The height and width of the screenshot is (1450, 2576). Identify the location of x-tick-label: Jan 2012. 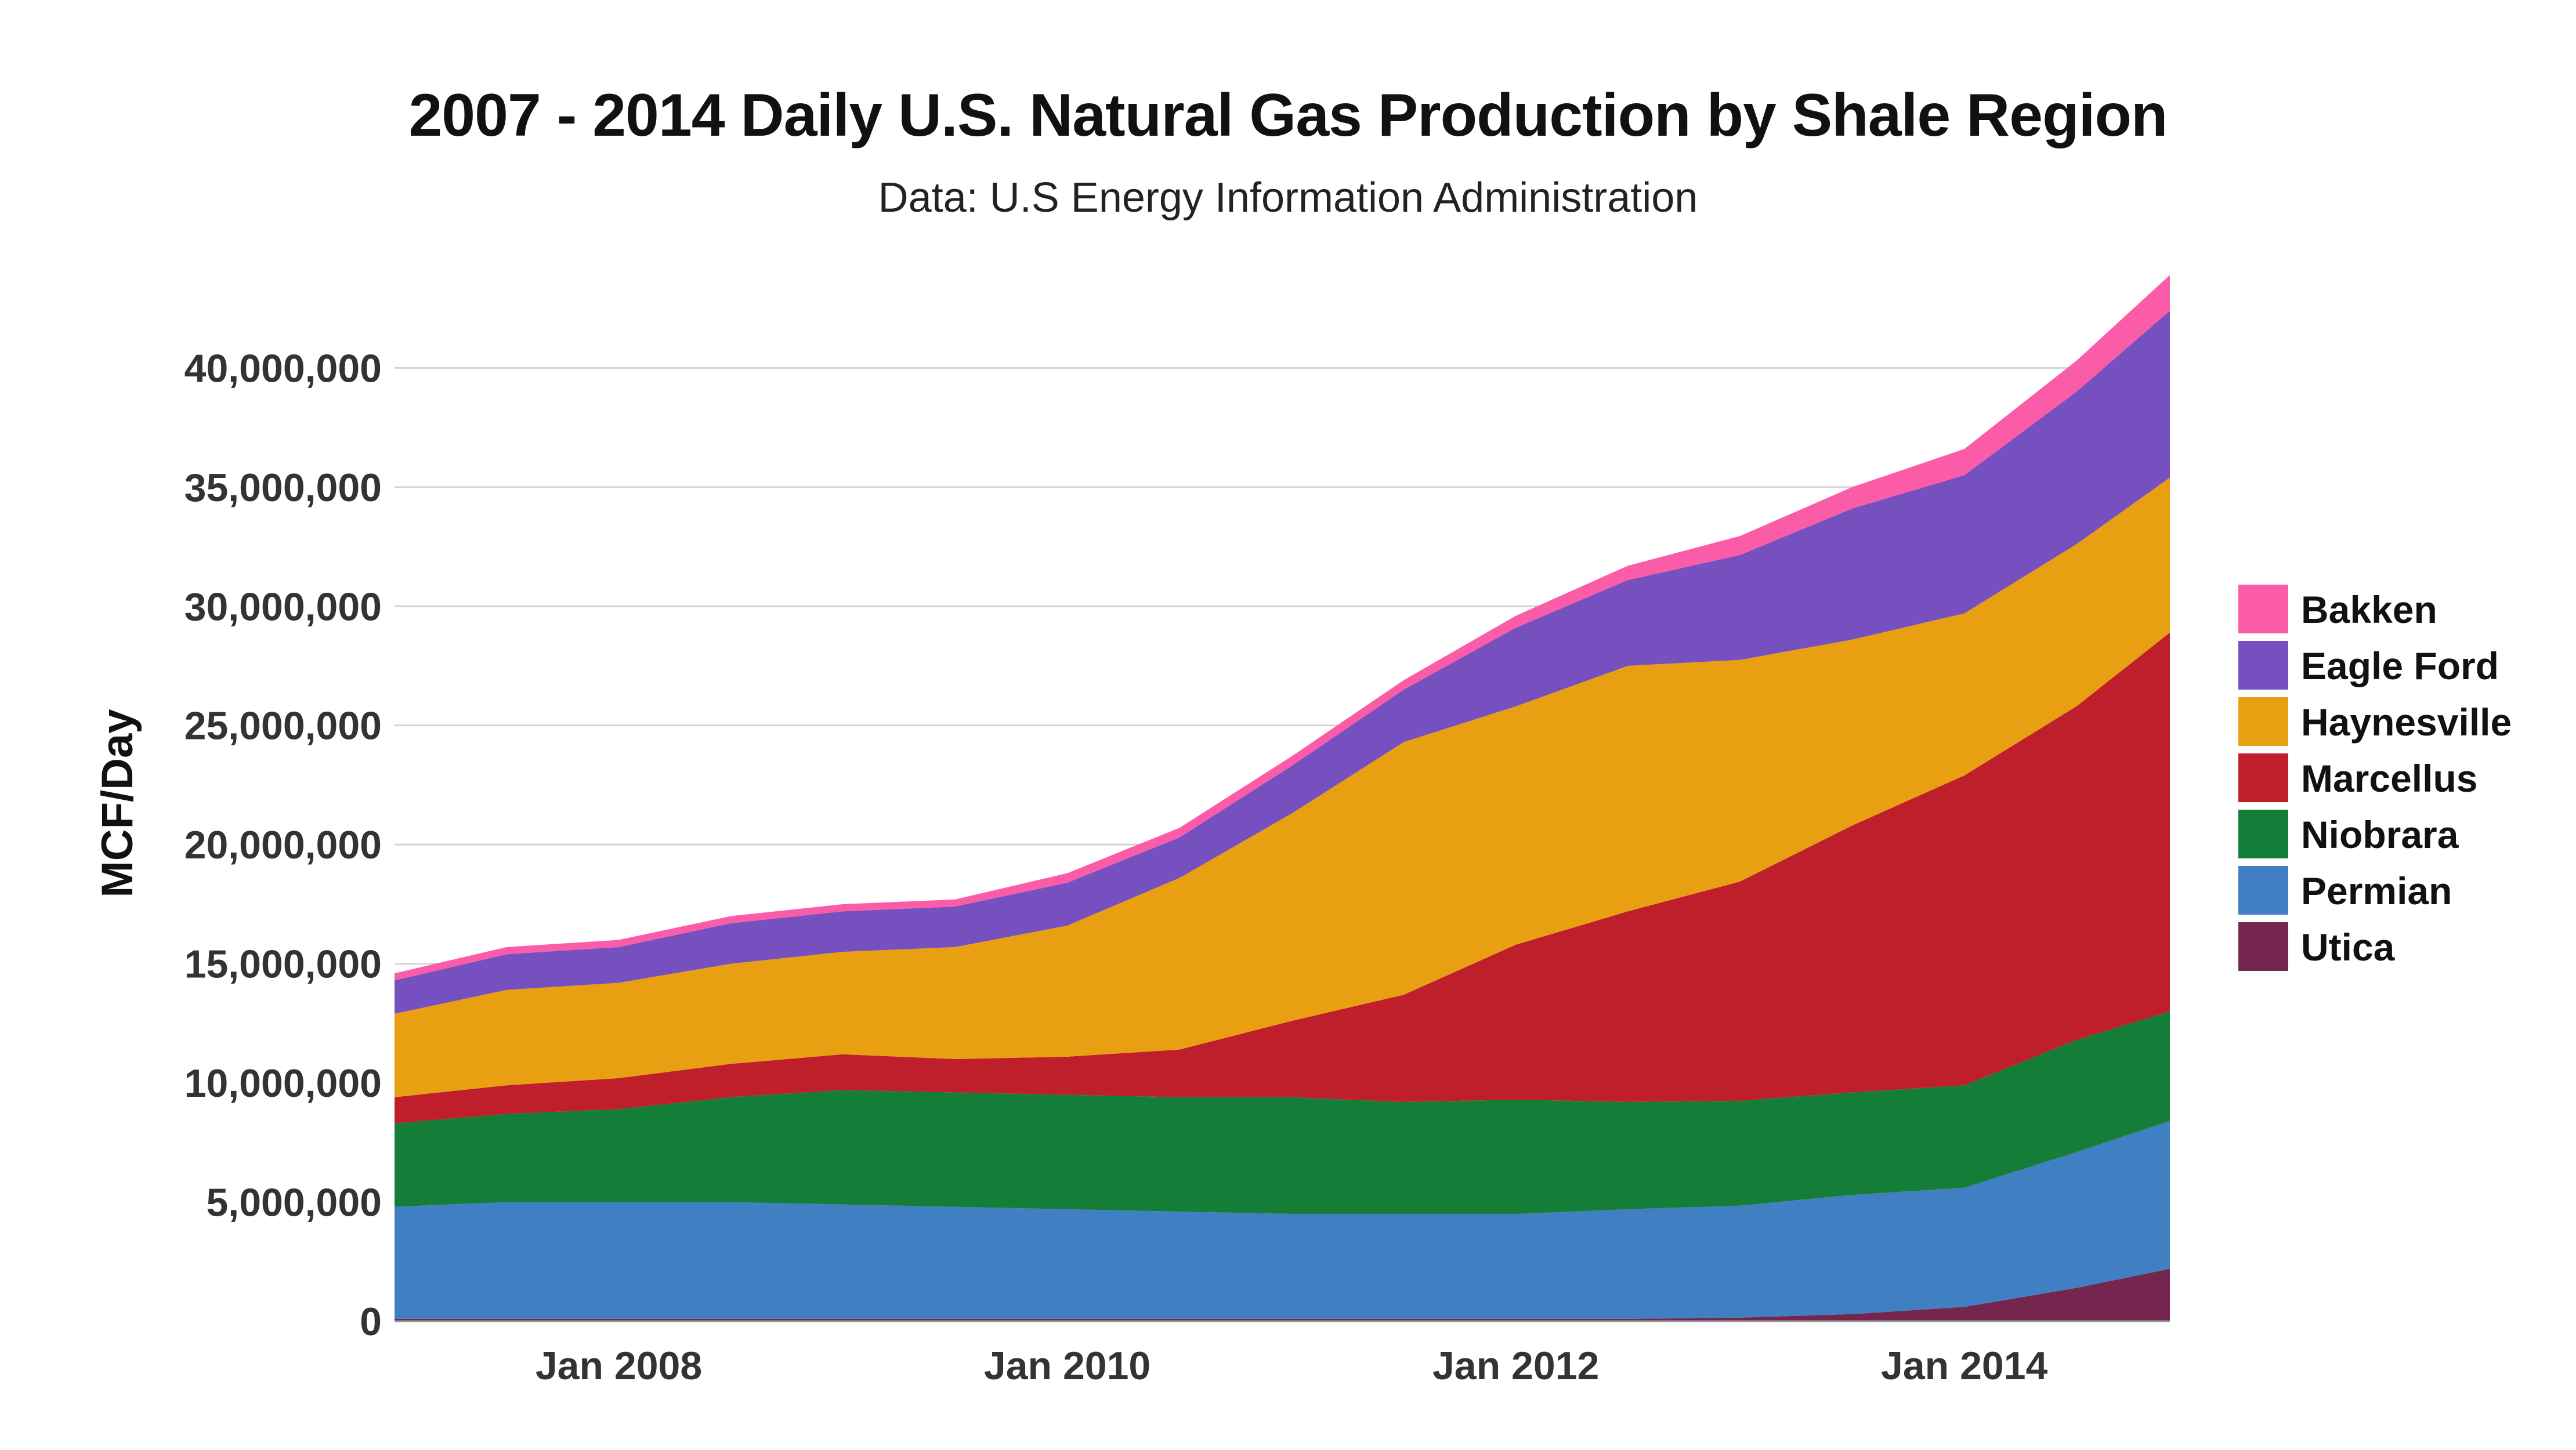
(1515, 1366).